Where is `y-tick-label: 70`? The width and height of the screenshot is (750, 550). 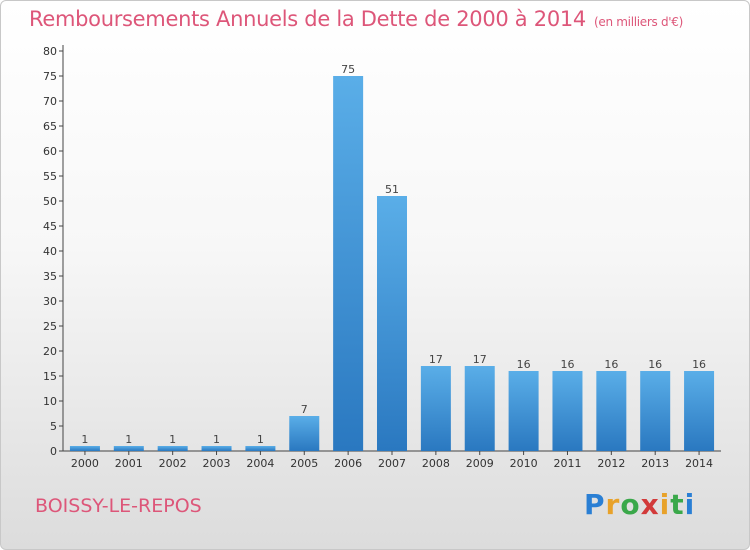
y-tick-label: 70 is located at coordinates (50, 101).